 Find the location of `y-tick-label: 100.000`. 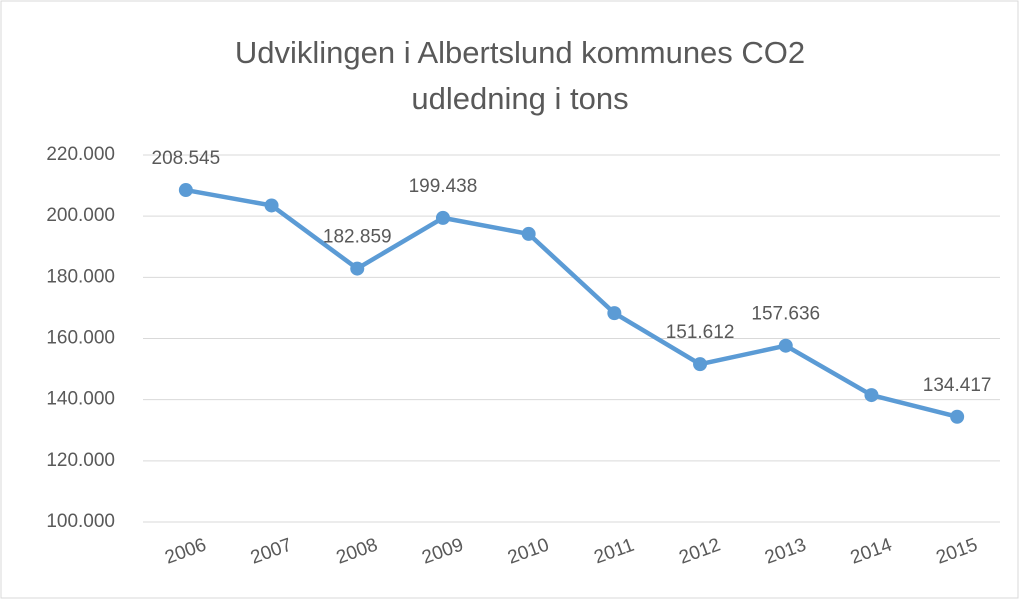

y-tick-label: 100.000 is located at coordinates (80, 521).